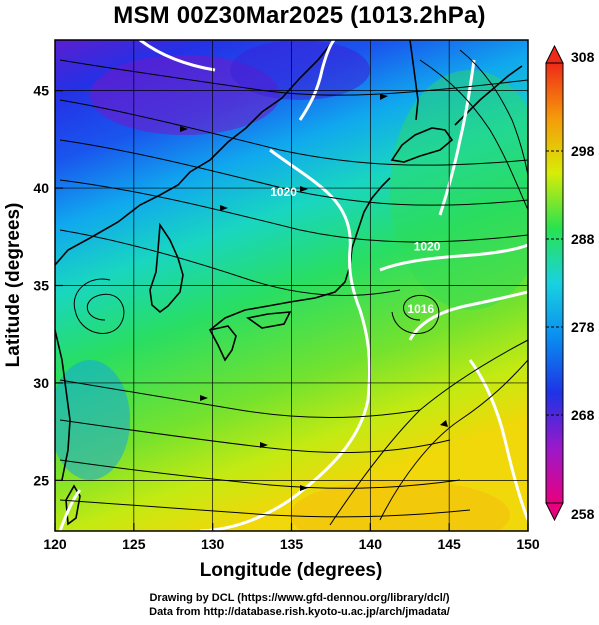 Image resolution: width=599 pixels, height=625 pixels. What do you see at coordinates (63, 405) in the screenshot?
I see `coast-china-east` at bounding box center [63, 405].